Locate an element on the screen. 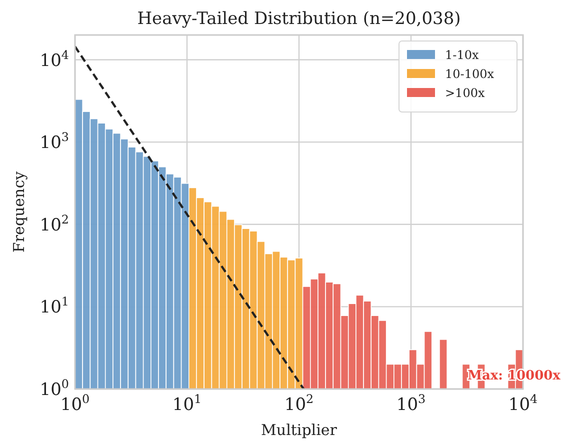 The height and width of the screenshot is (443, 577). legend-label: >100x is located at coordinates (465, 93).